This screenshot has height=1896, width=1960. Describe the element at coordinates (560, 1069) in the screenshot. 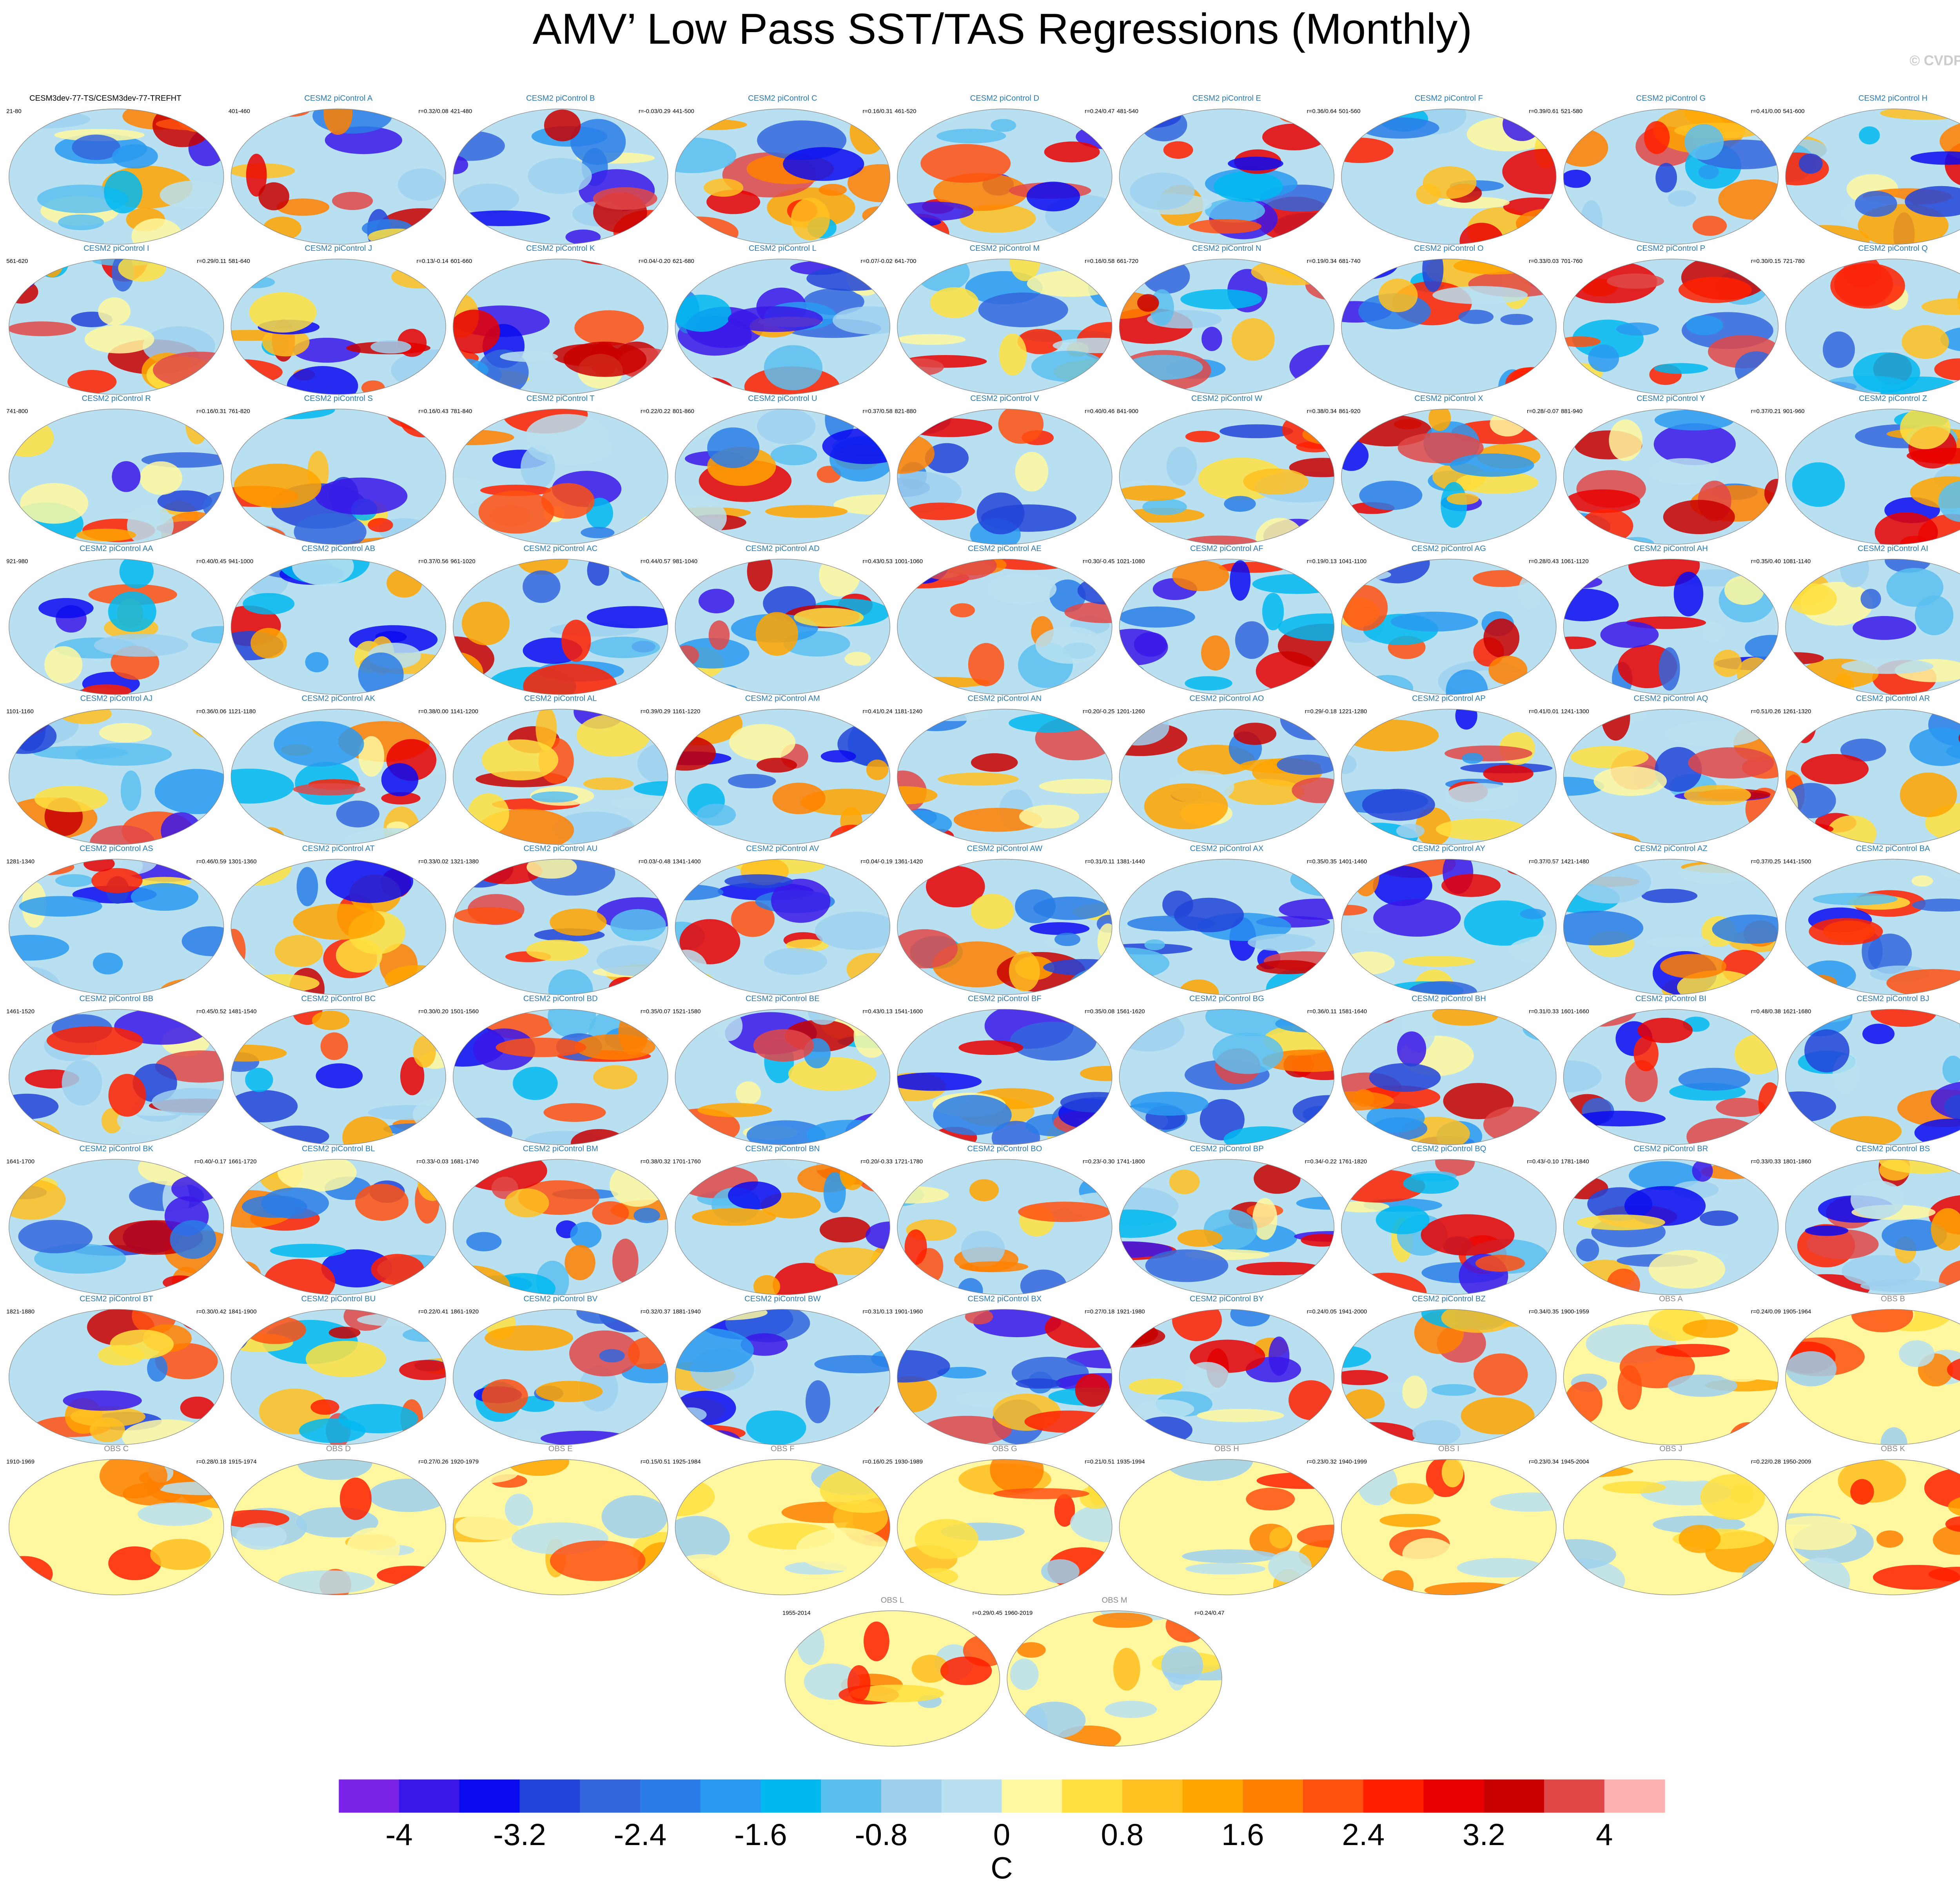

I see `map-panel: CESM2 piControl BD 1501-1560 r=0.35/0.07` at that location.